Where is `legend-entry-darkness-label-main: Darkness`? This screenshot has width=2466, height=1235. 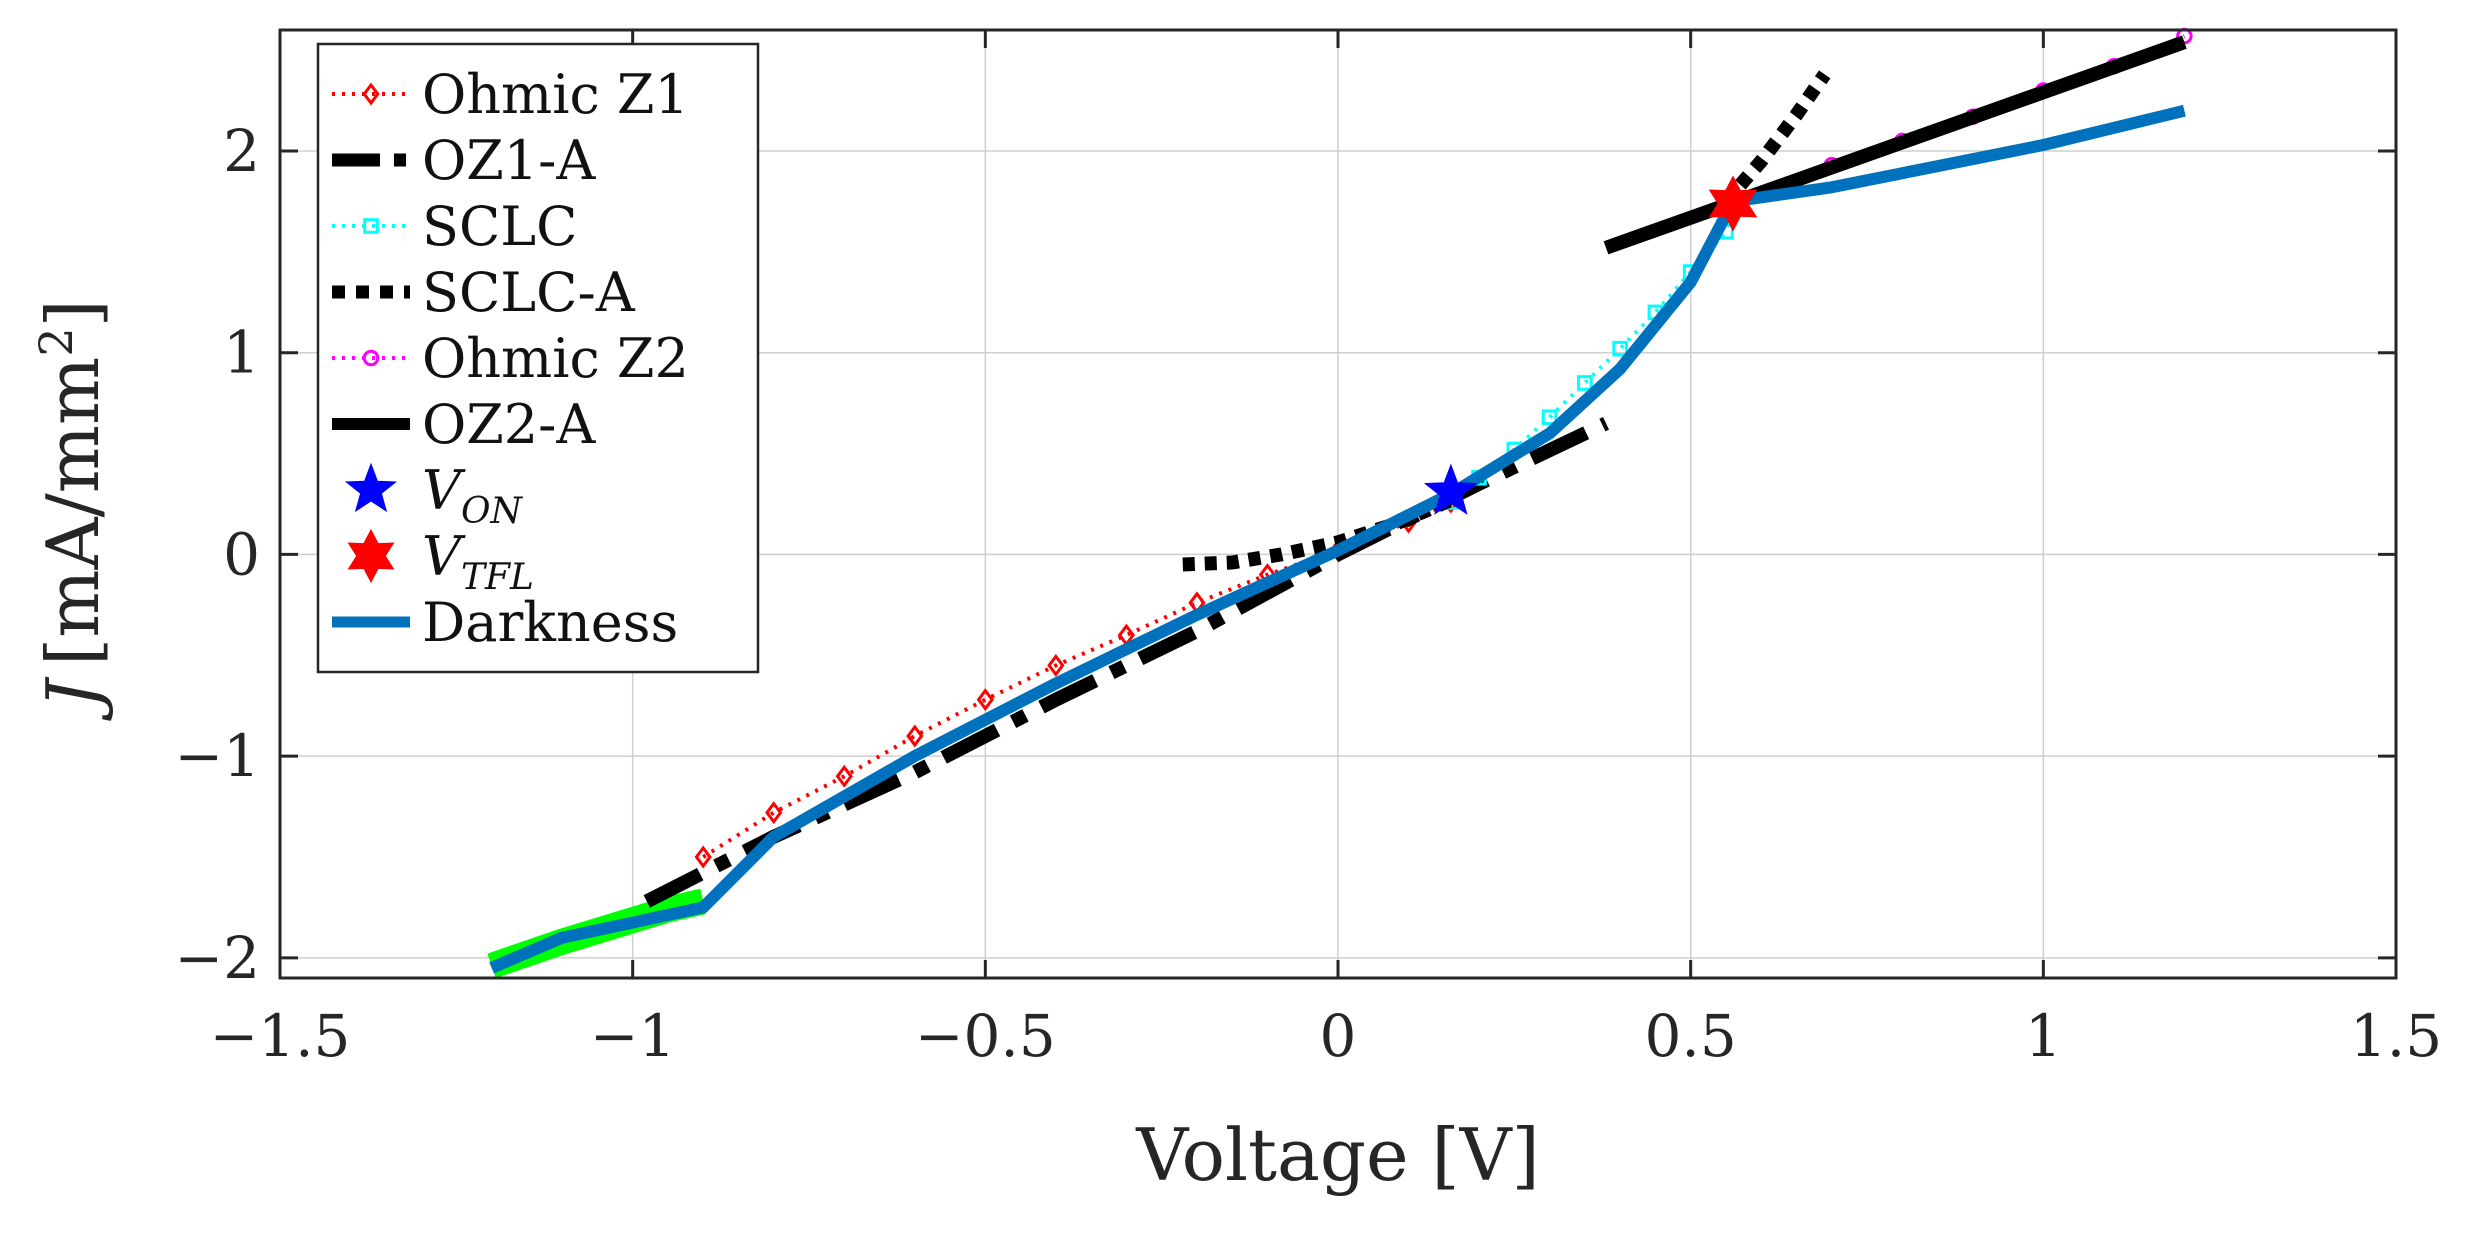 legend-entry-darkness-label-main: Darkness is located at coordinates (550, 622).